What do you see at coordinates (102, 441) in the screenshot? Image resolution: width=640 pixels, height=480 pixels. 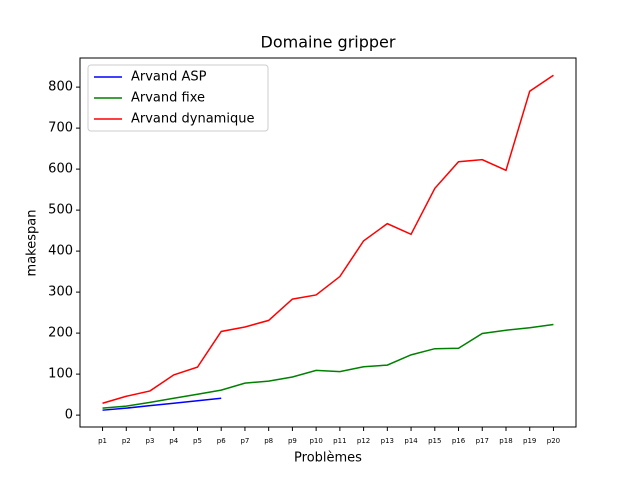 I see `x-tick-label: p1` at bounding box center [102, 441].